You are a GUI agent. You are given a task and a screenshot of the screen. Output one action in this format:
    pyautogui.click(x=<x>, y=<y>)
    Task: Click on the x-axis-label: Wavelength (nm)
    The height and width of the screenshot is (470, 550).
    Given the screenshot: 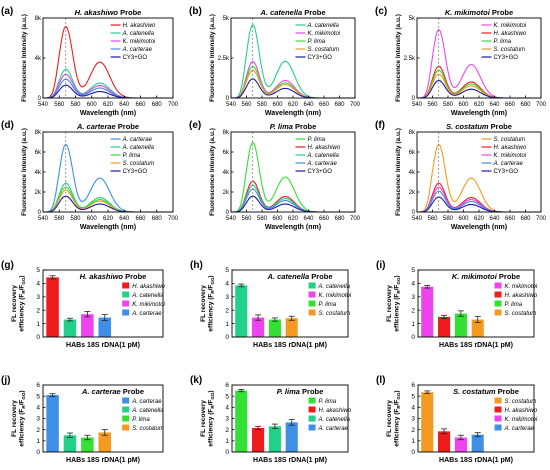 What is the action you would take?
    pyautogui.click(x=108, y=227)
    